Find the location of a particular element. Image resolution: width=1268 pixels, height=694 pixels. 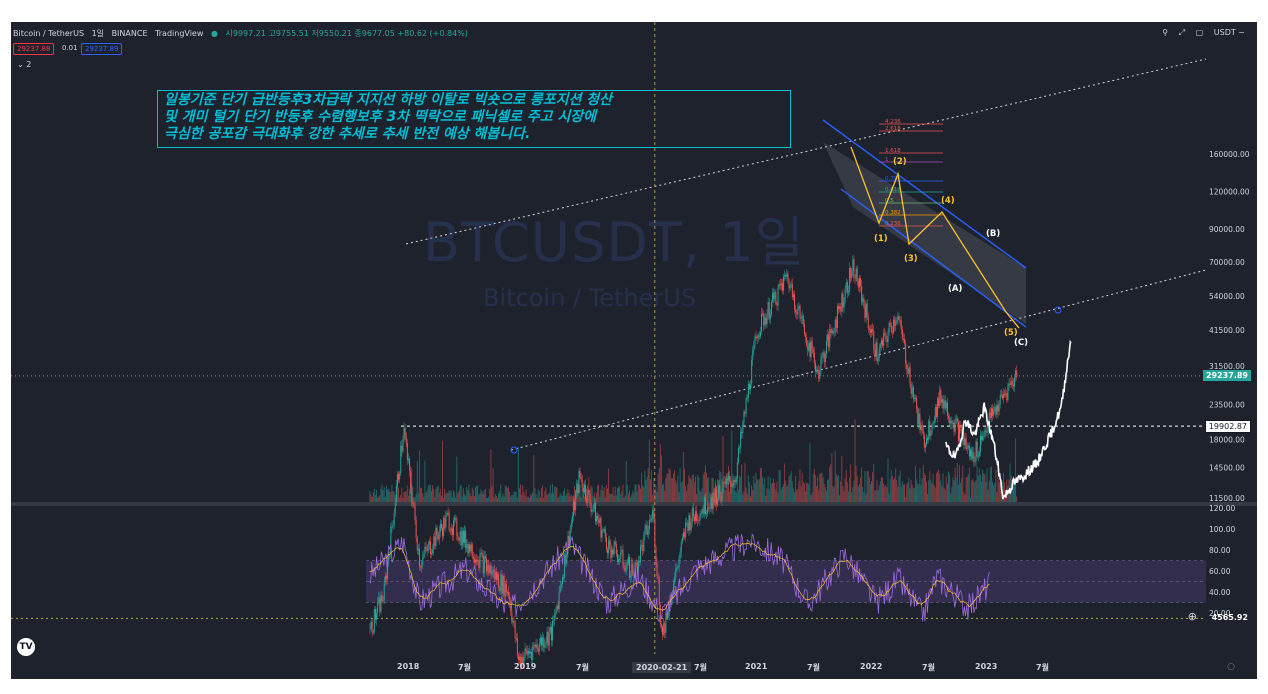

interval: 1일 is located at coordinates (98, 33).